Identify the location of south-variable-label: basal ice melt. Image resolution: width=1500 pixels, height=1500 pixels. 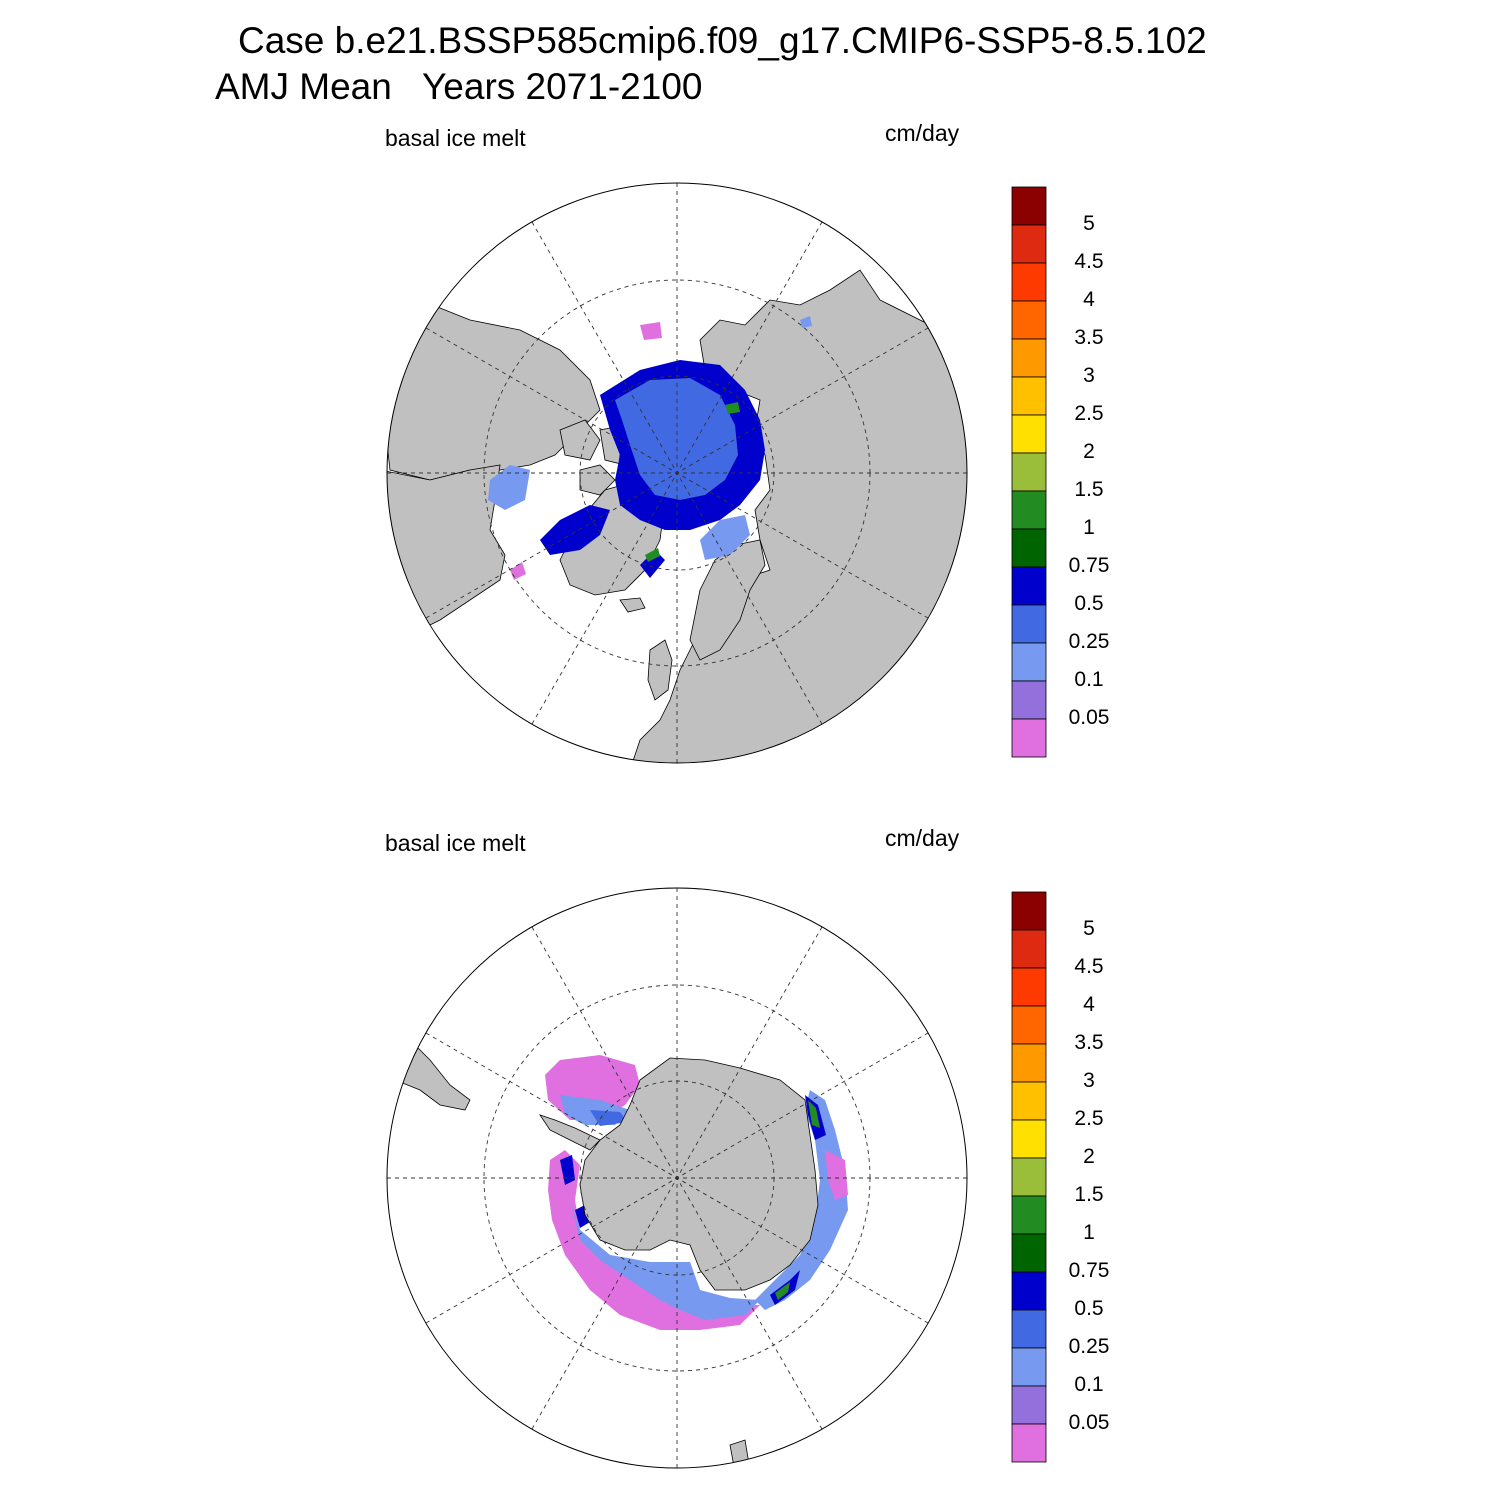
(455, 843).